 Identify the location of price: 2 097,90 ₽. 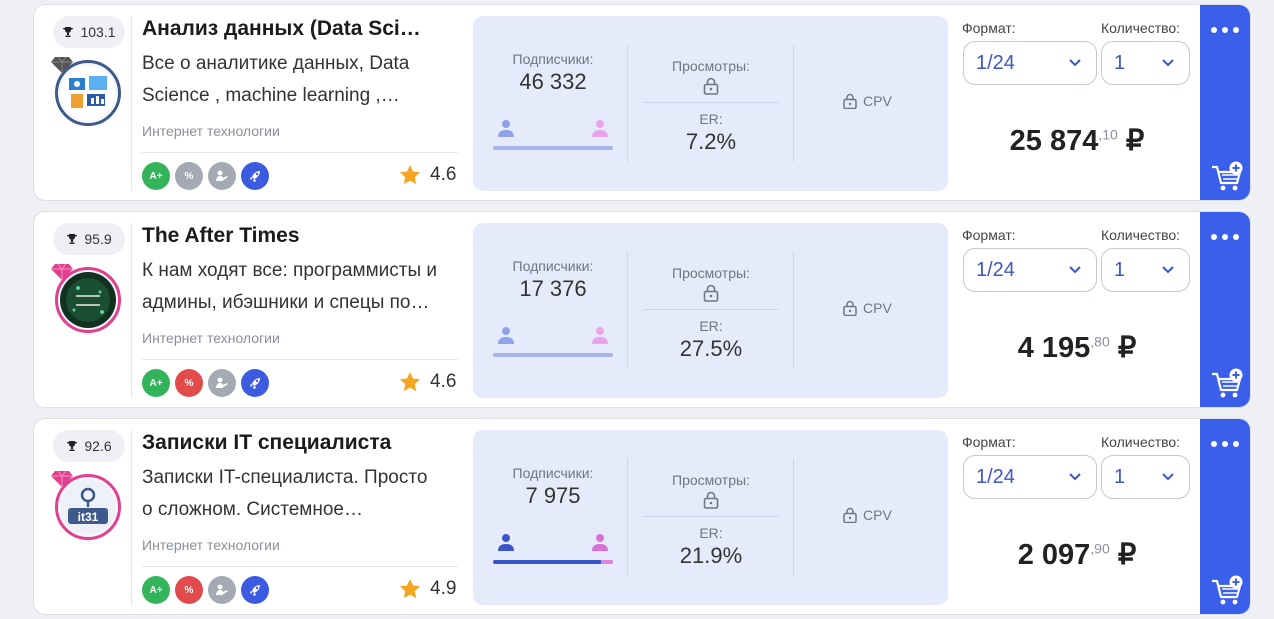
(1077, 554).